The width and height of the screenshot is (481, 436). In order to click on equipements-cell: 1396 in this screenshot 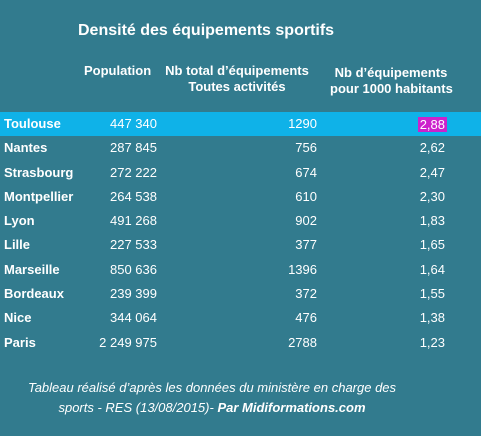, I will do `click(302, 269)`.